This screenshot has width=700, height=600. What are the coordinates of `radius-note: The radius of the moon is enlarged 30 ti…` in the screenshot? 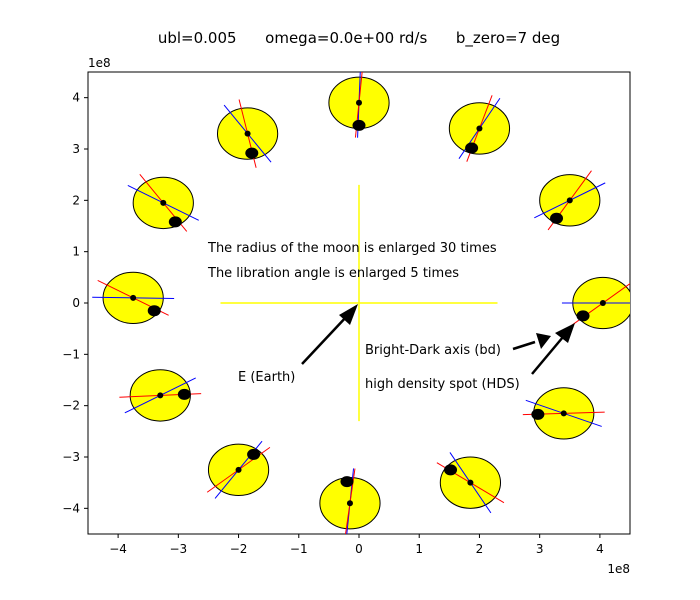 It's located at (352, 248).